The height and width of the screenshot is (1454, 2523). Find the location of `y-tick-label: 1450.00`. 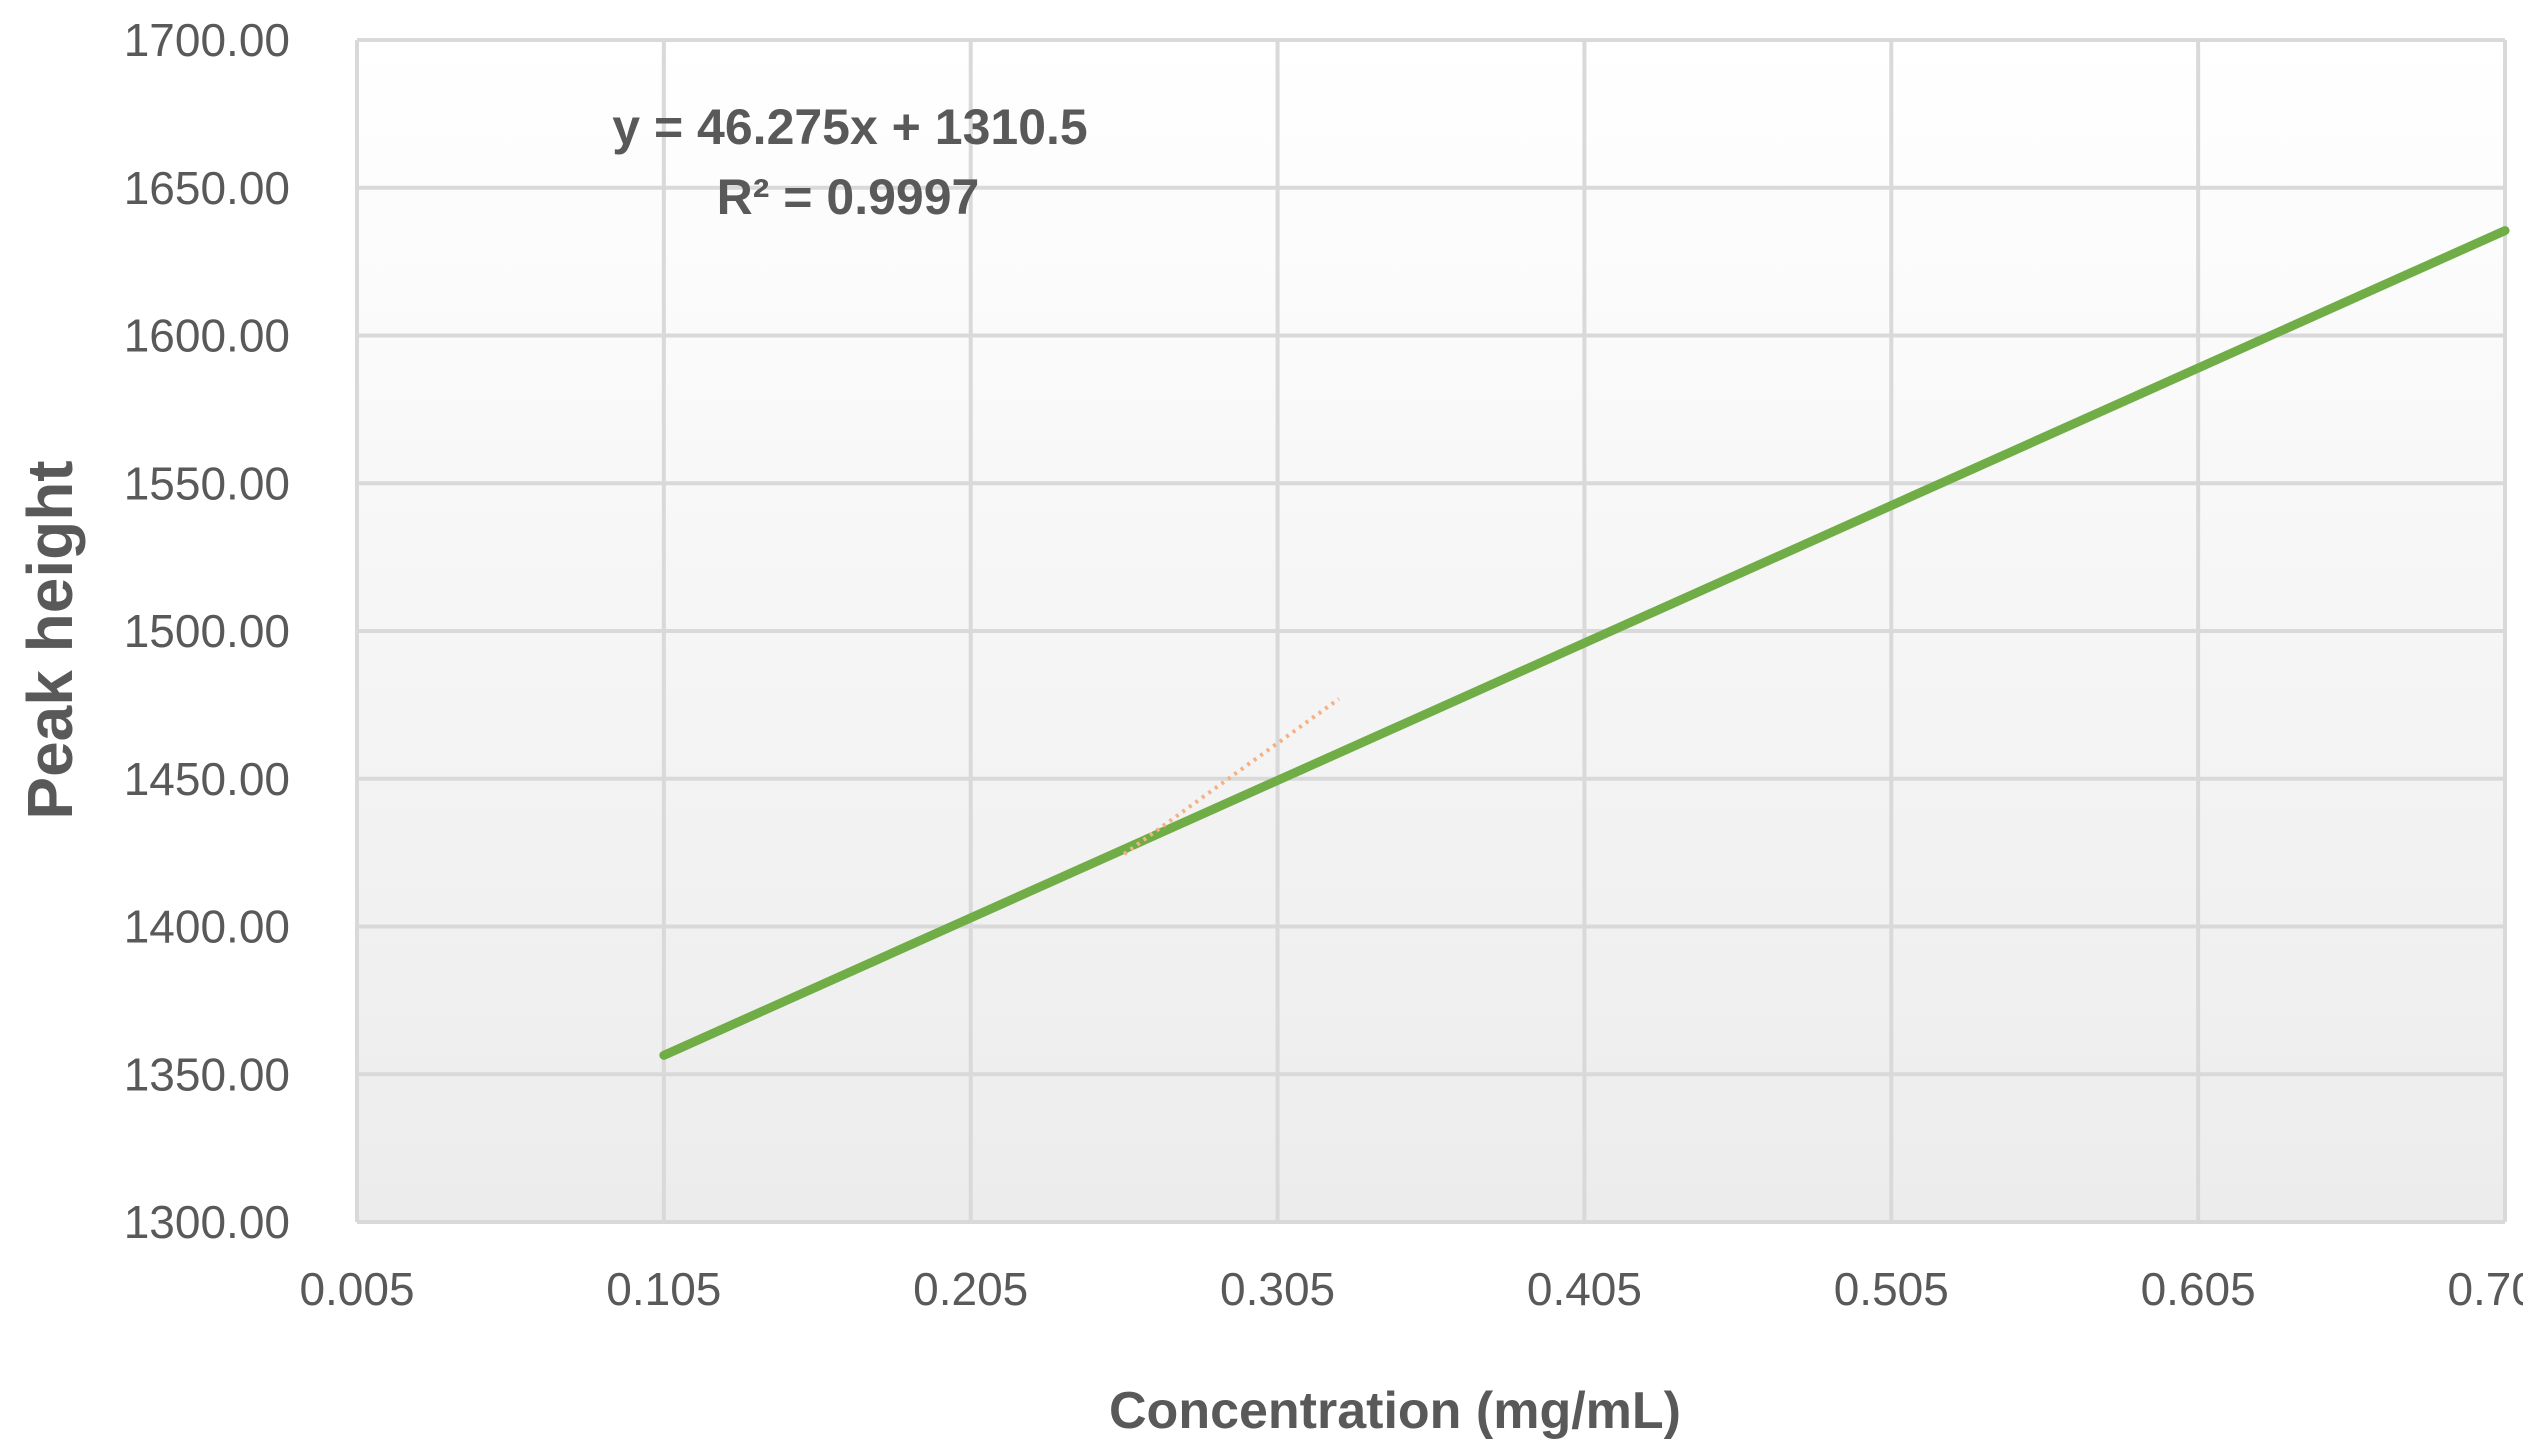

y-tick-label: 1450.00 is located at coordinates (207, 779).